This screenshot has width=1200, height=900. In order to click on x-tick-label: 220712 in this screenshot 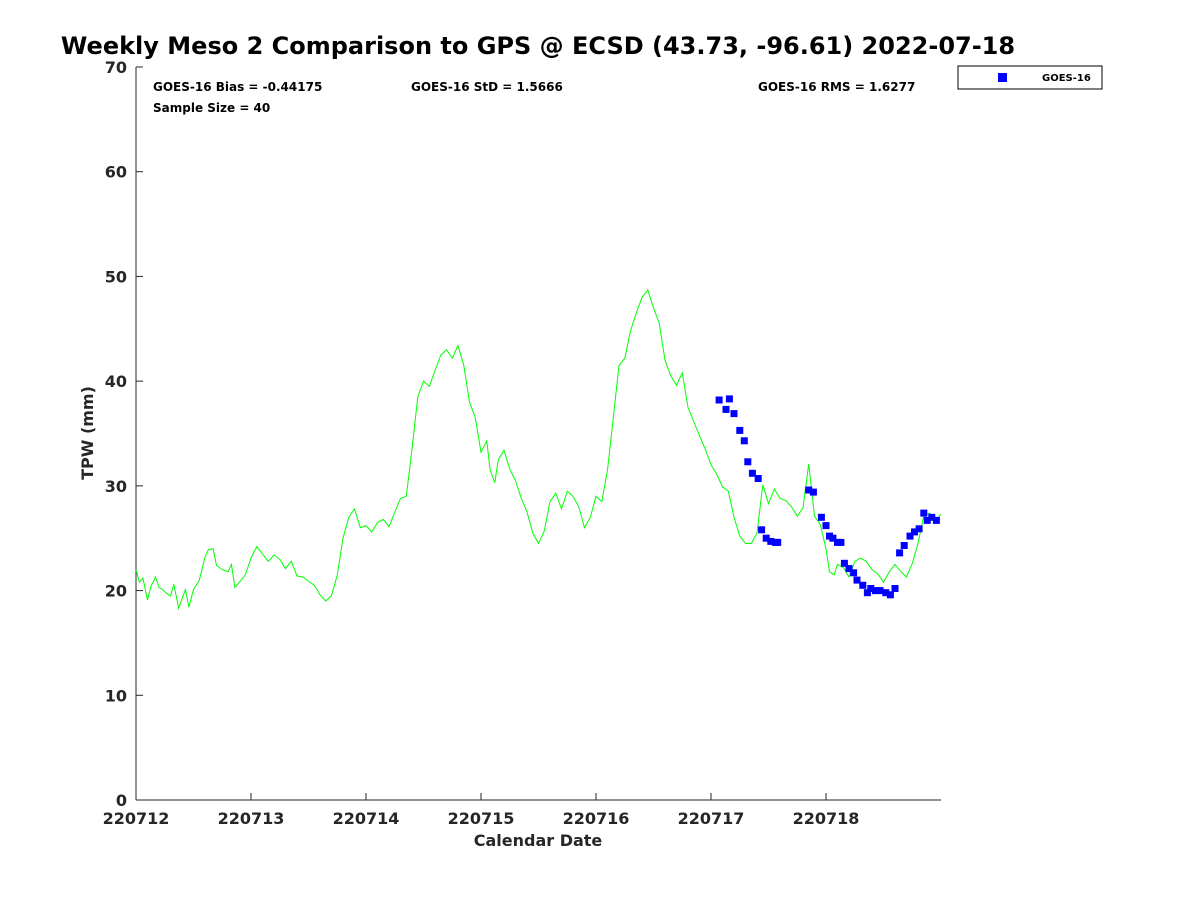, I will do `click(136, 818)`.